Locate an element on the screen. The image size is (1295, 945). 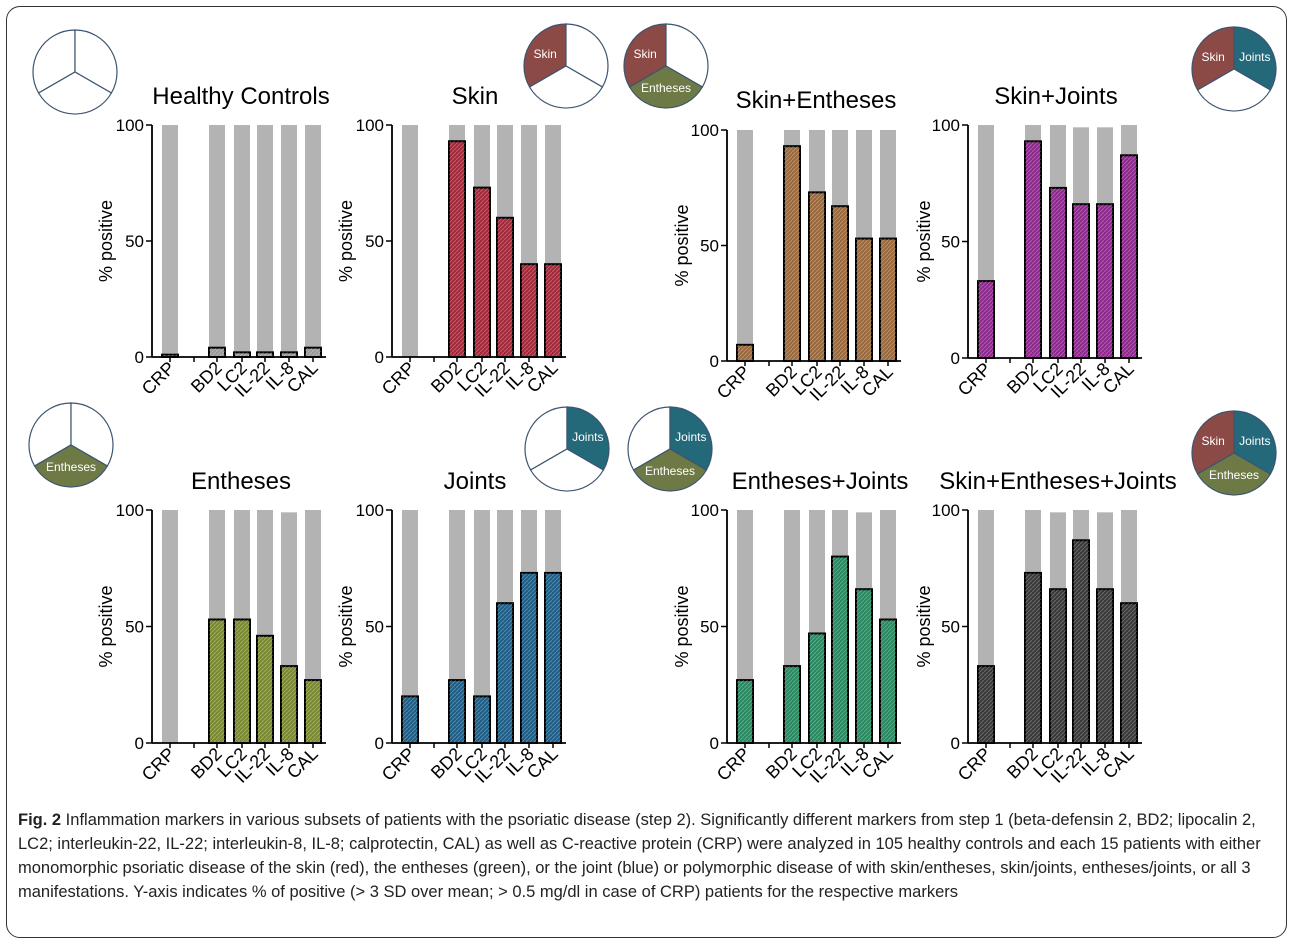
chart-title: Skin+Entheses is located at coordinates (816, 100).